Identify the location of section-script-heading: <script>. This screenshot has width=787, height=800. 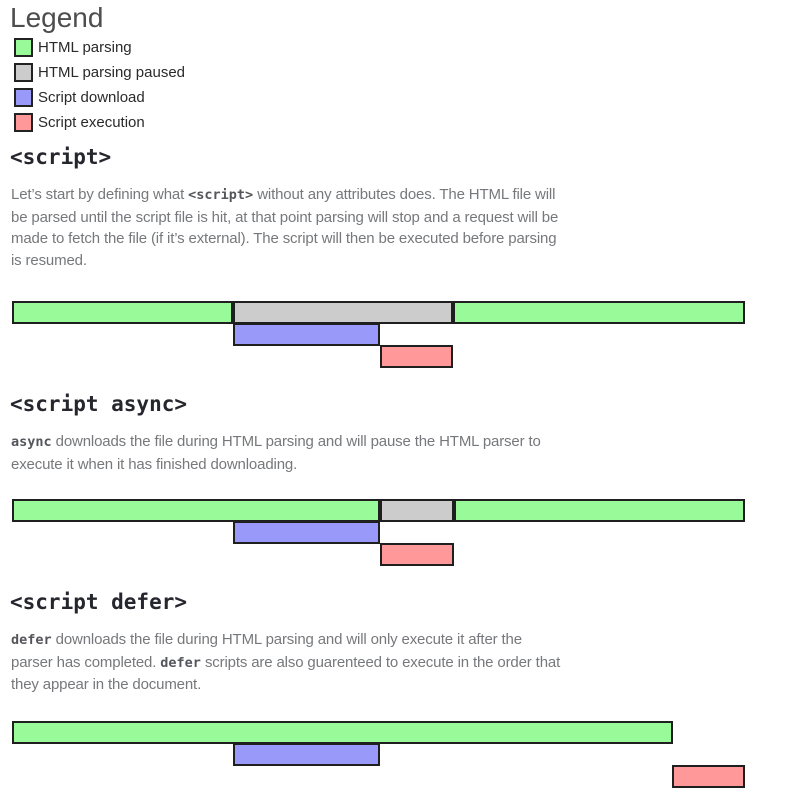
(61, 157).